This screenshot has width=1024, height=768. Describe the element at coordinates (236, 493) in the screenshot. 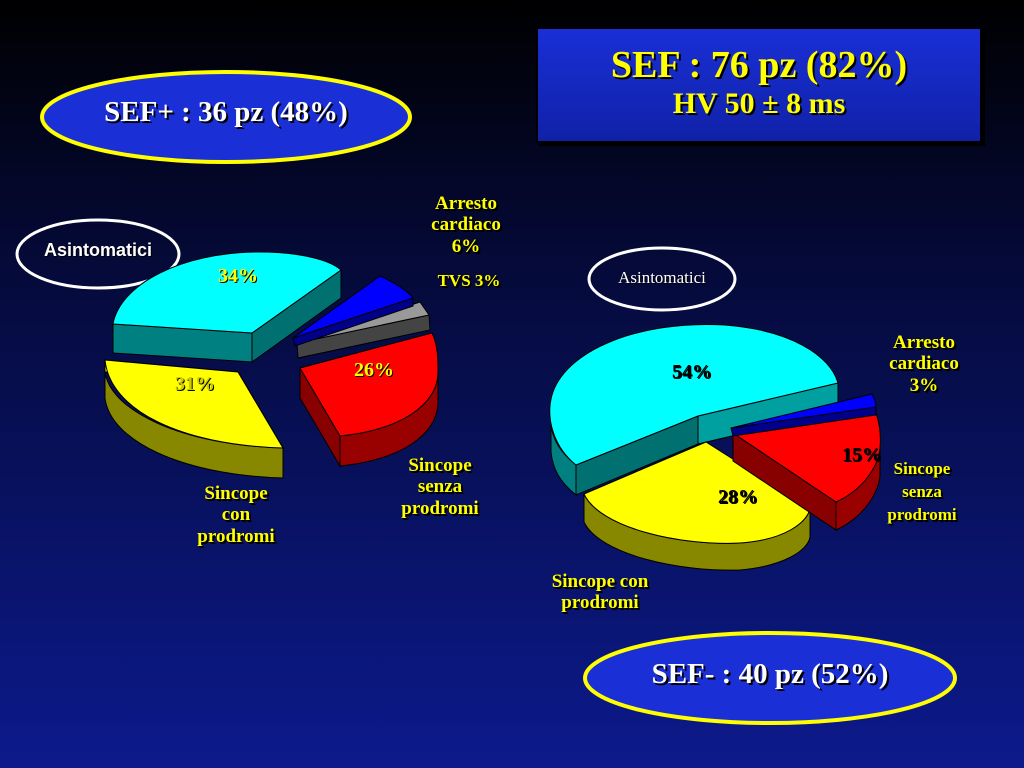

I see `left-con-line1: Sincope` at that location.